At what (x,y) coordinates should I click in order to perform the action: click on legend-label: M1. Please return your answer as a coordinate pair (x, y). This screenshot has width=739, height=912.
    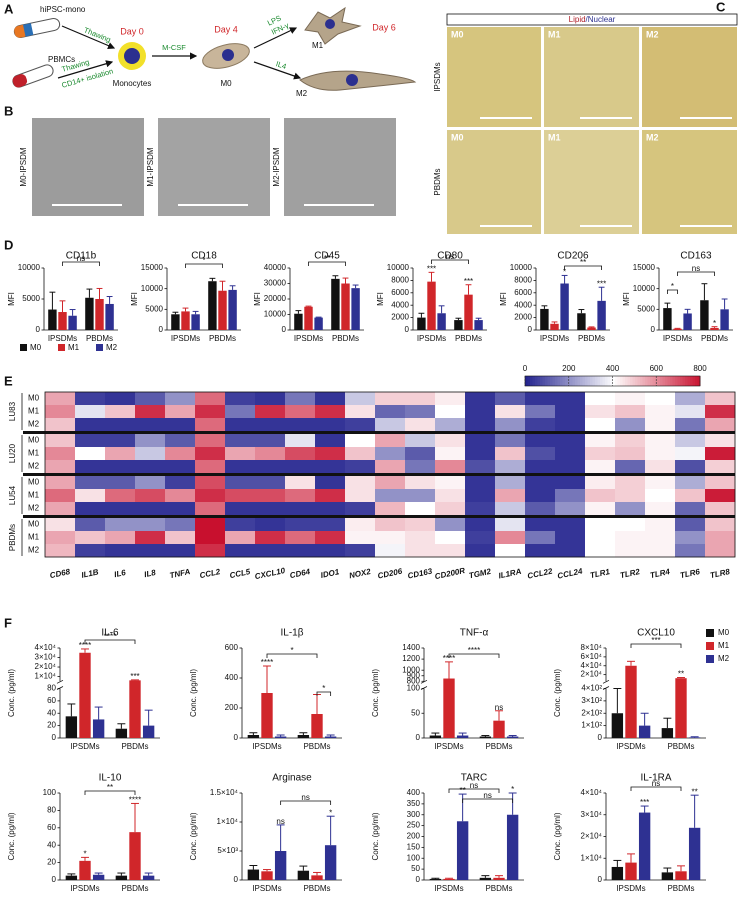
    Looking at the image, I should click on (74, 347).